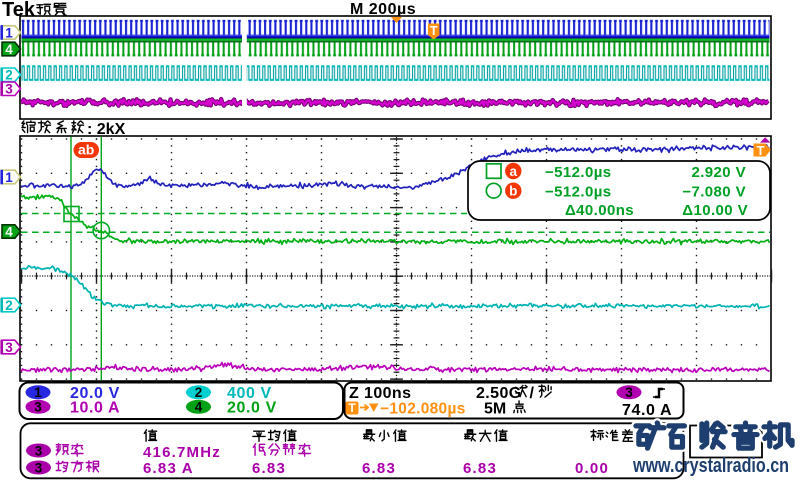  Describe the element at coordinates (383, 9) in the screenshot. I see `svg-text: M 200µs` at that location.